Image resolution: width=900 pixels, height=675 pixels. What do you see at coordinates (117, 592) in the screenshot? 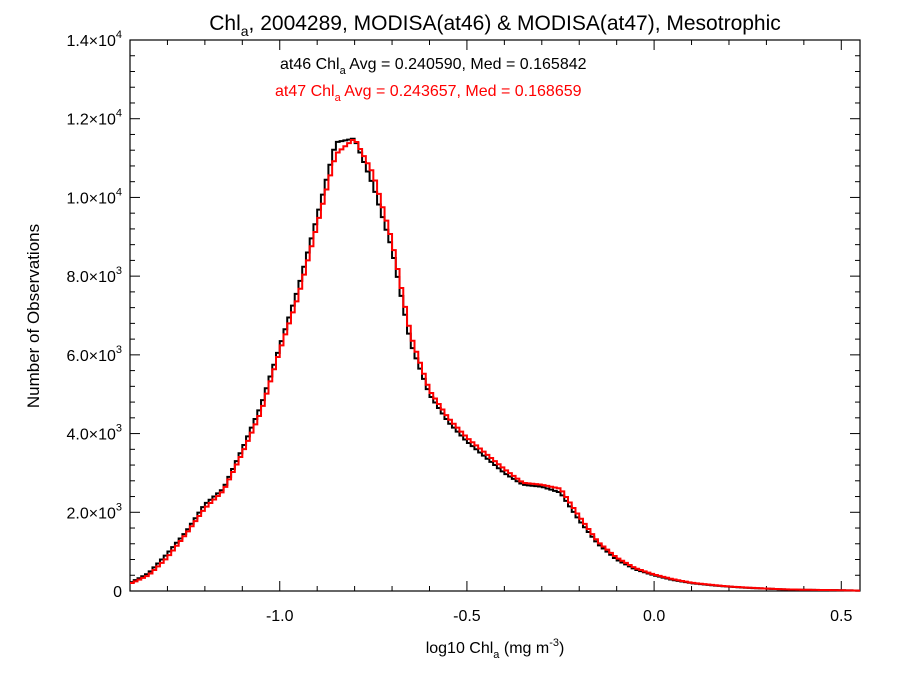
I see `y-tick-label: 0` at bounding box center [117, 592].